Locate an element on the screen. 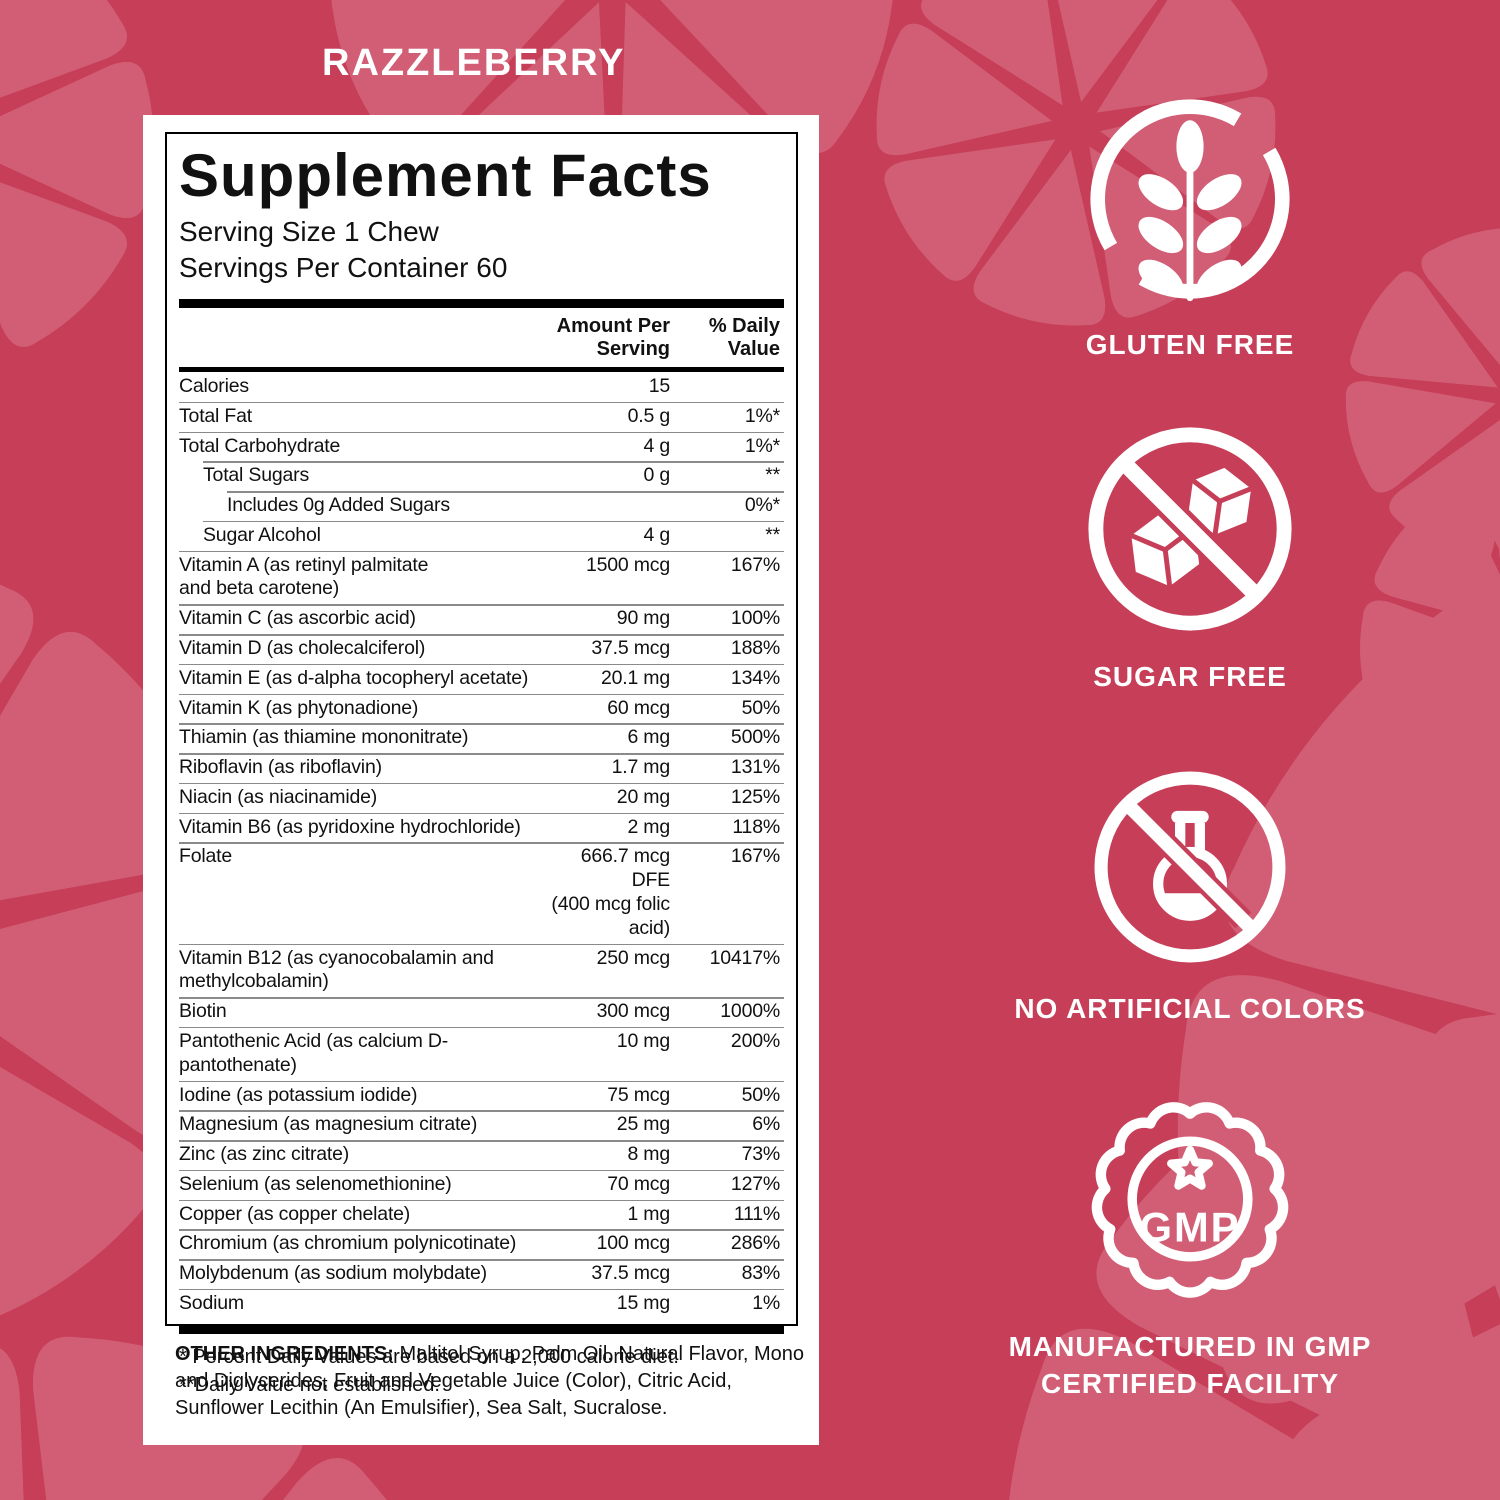 The height and width of the screenshot is (1500, 1500). badge-no-artificial-colors: NO ARTIFICIAL COLORS is located at coordinates (1190, 896).